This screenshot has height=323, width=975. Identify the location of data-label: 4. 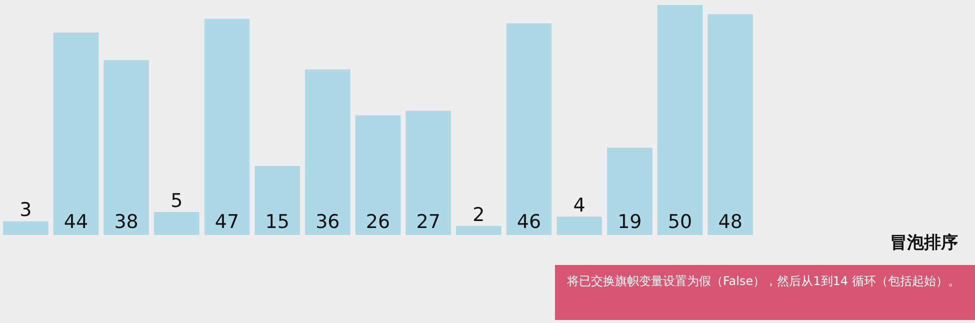
(579, 205).